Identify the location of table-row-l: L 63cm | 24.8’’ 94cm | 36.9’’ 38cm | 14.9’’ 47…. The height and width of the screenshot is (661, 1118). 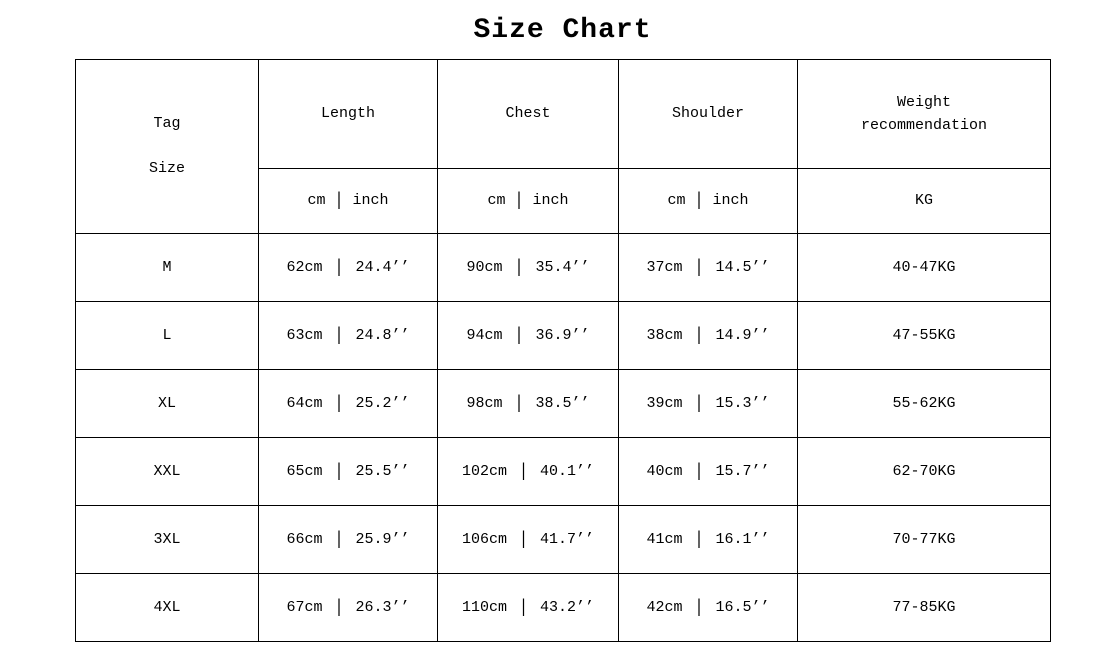
(563, 335).